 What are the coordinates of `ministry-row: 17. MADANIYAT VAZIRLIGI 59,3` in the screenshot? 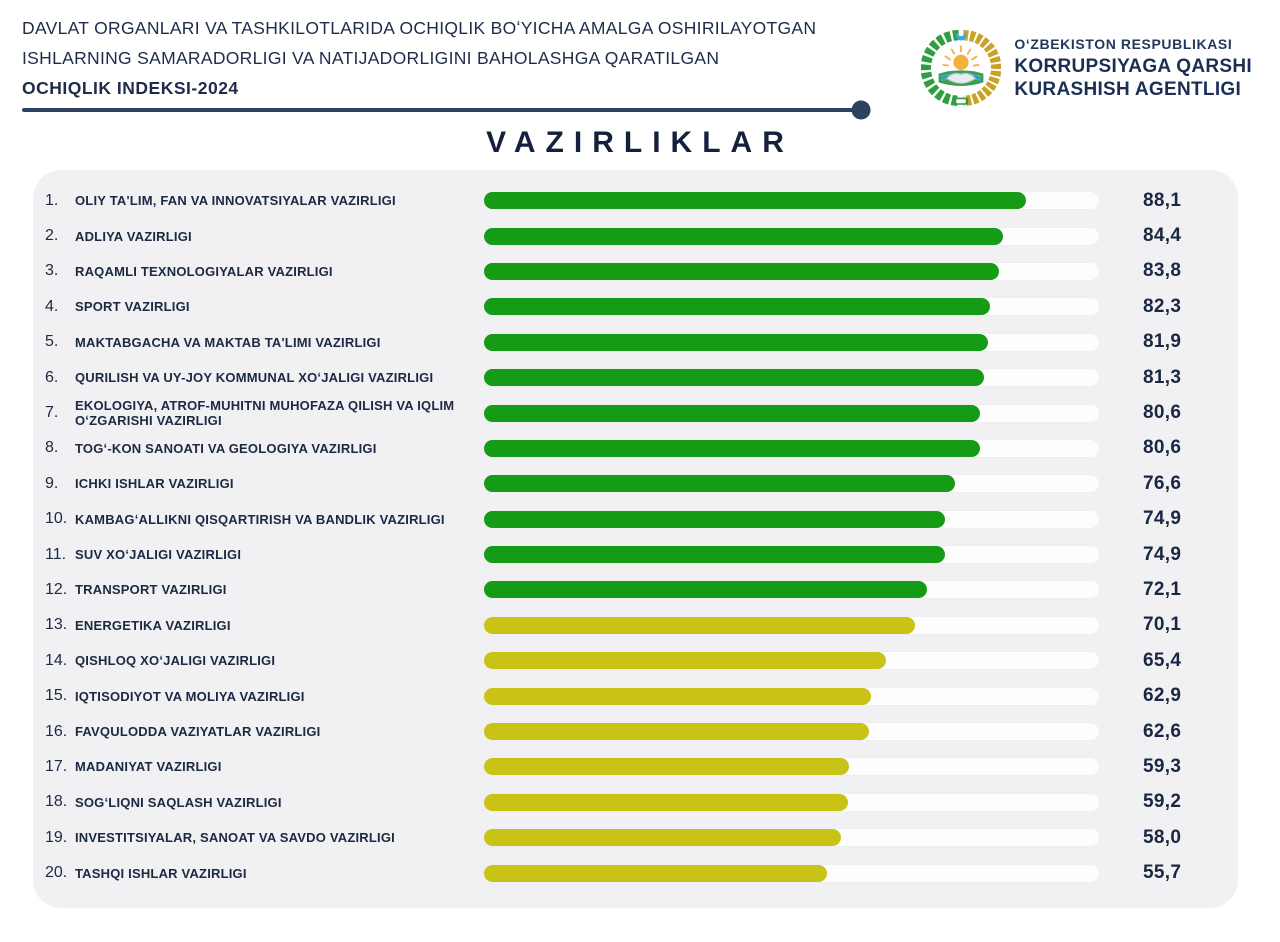 It's located at (641, 766).